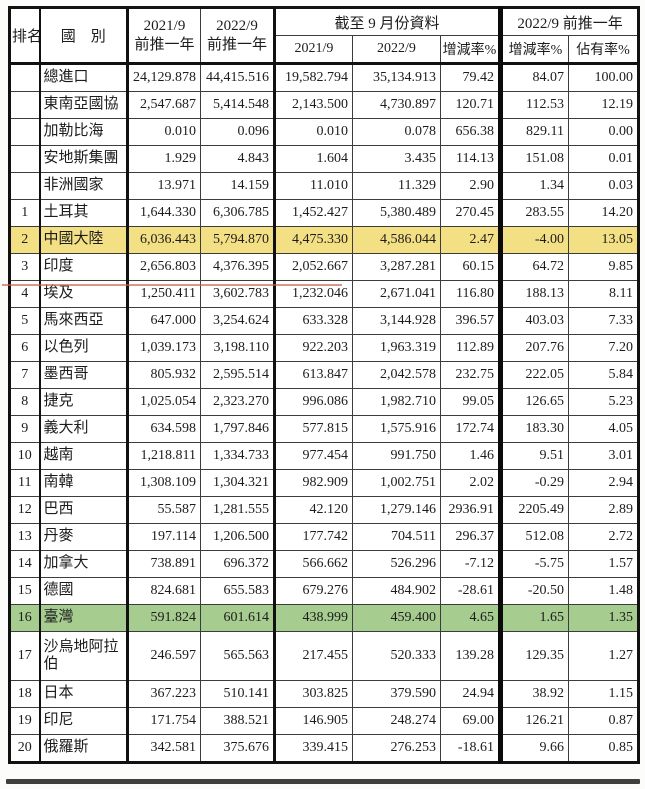  I want to click on value-asof-2021-cell: 4,475.330, so click(313, 240).